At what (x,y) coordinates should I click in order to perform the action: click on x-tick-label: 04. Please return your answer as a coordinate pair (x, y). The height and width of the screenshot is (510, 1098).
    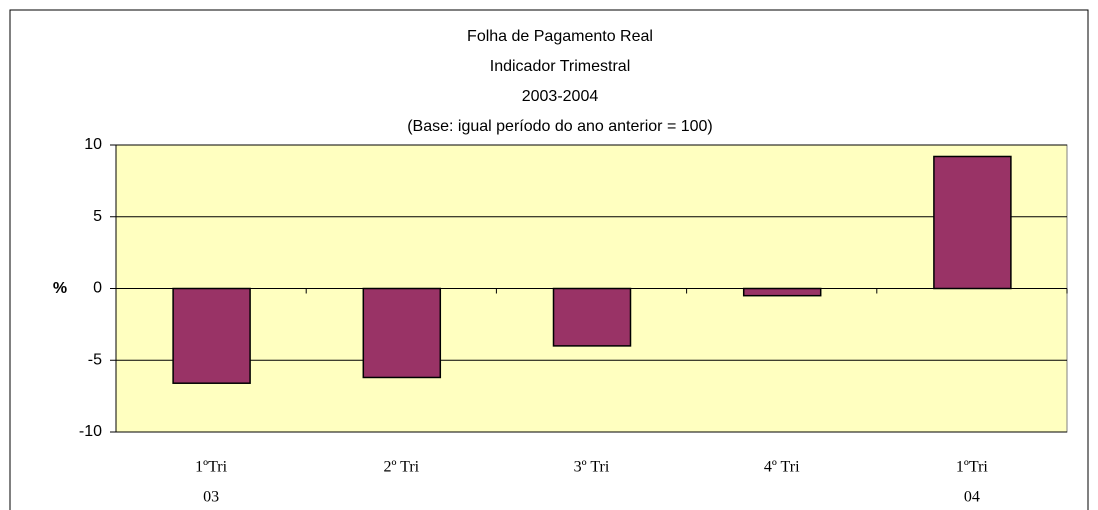
    Looking at the image, I should click on (972, 497).